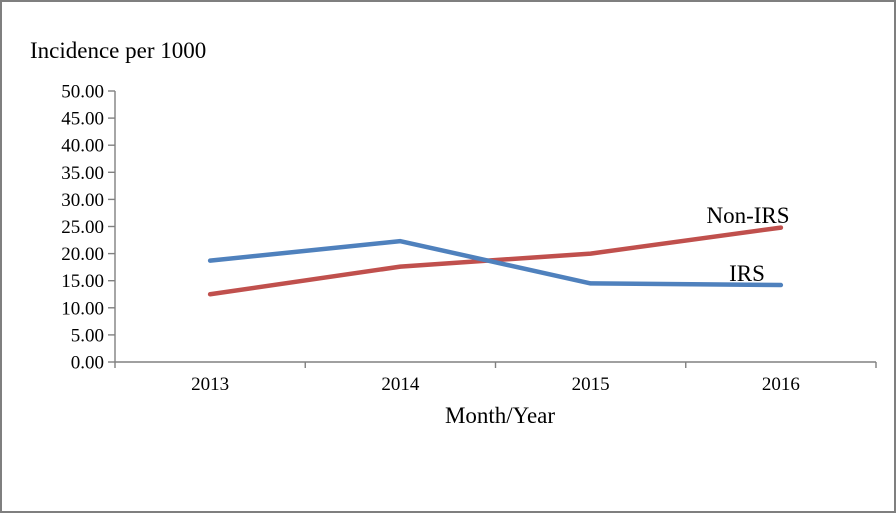  What do you see at coordinates (82, 254) in the screenshot?
I see `y-tick-label: 20.00` at bounding box center [82, 254].